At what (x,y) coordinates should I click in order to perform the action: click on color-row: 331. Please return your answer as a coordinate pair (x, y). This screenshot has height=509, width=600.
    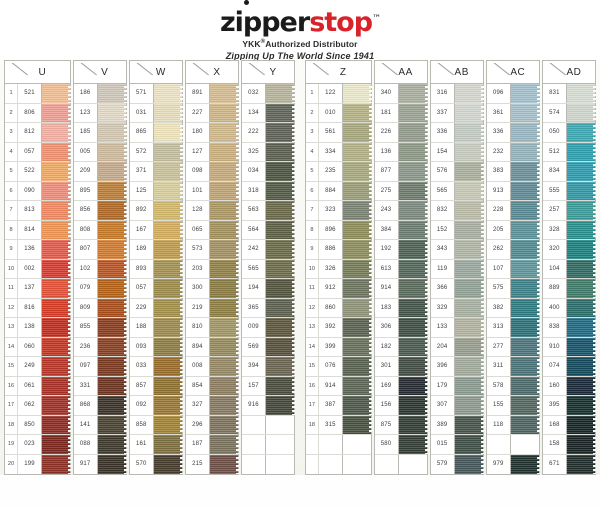
    Looking at the image, I should click on (100, 386).